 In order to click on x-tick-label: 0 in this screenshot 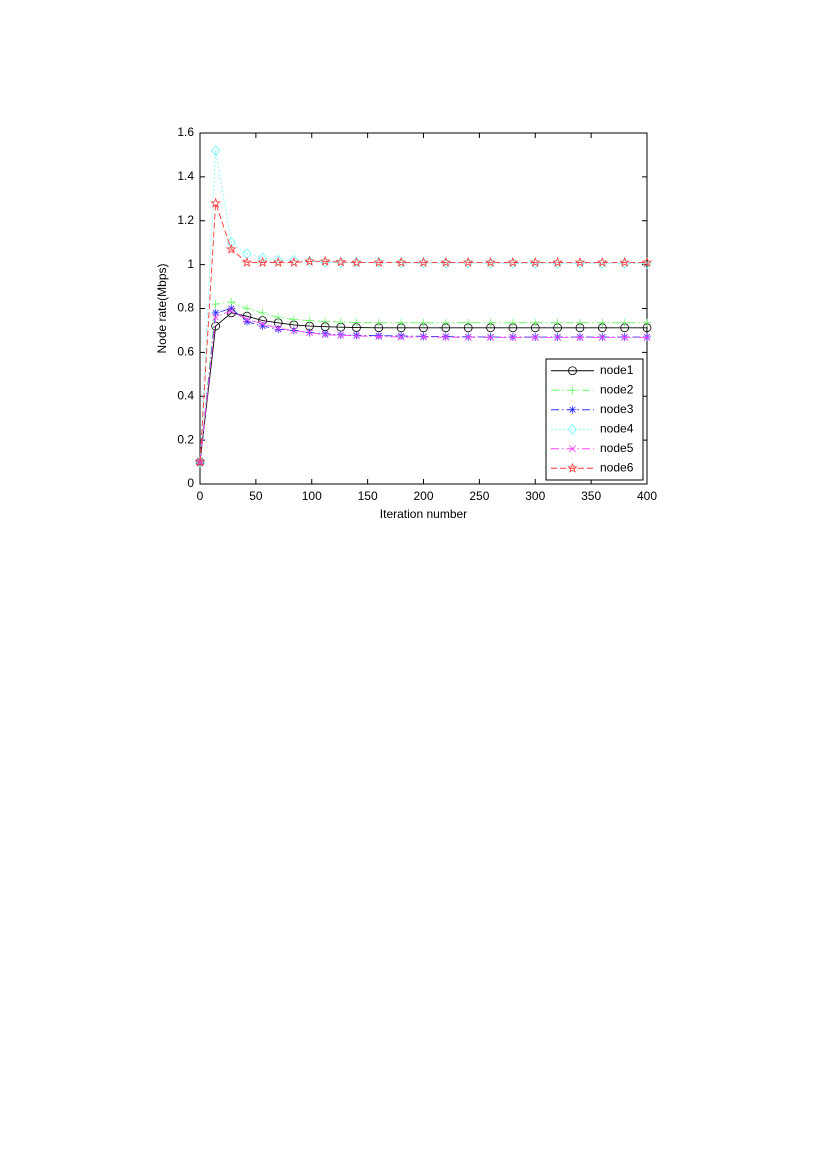, I will do `click(200, 496)`.